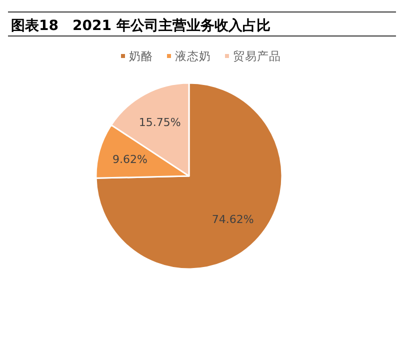 This screenshot has width=403, height=343. What do you see at coordinates (193, 56) in the screenshot?
I see `legend-label: 液态奶` at bounding box center [193, 56].